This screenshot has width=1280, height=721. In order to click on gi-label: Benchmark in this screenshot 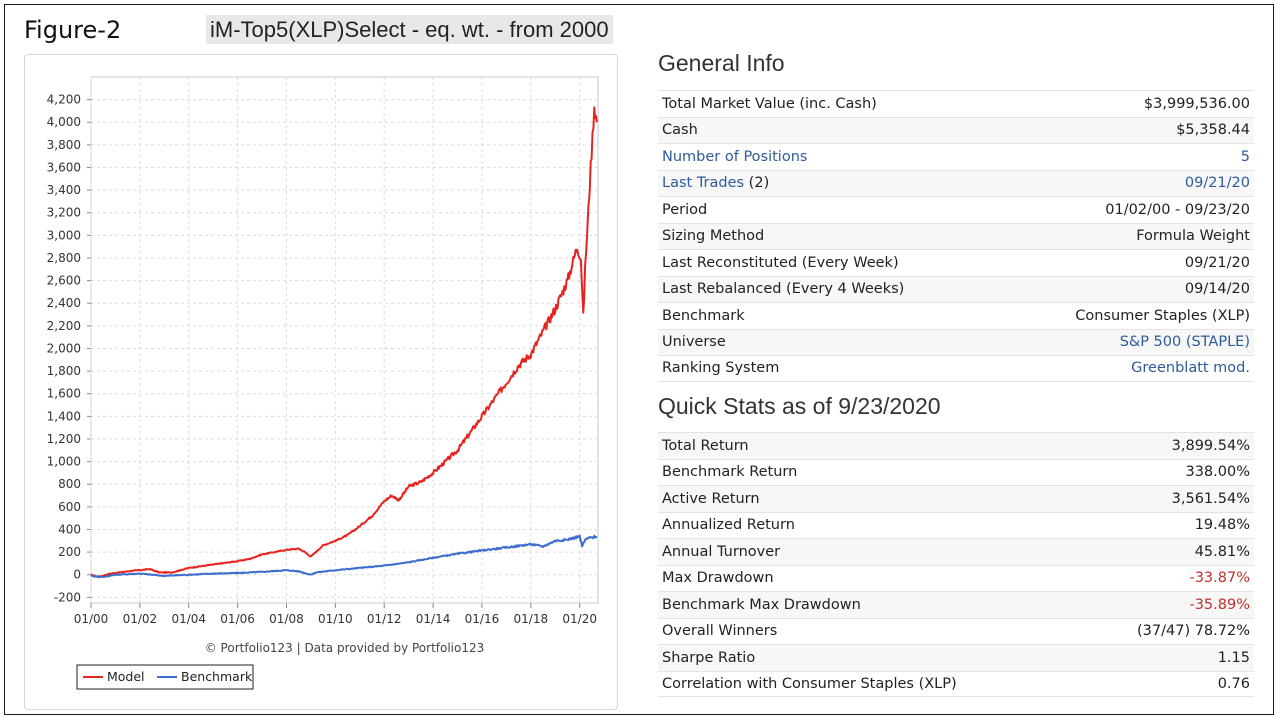, I will do `click(703, 315)`.